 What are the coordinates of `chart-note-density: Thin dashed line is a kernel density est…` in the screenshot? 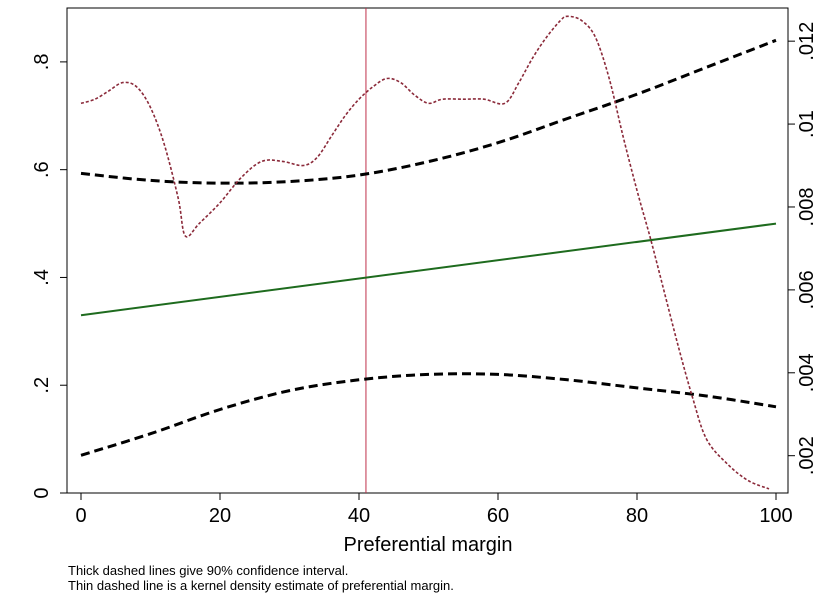 It's located at (261, 585).